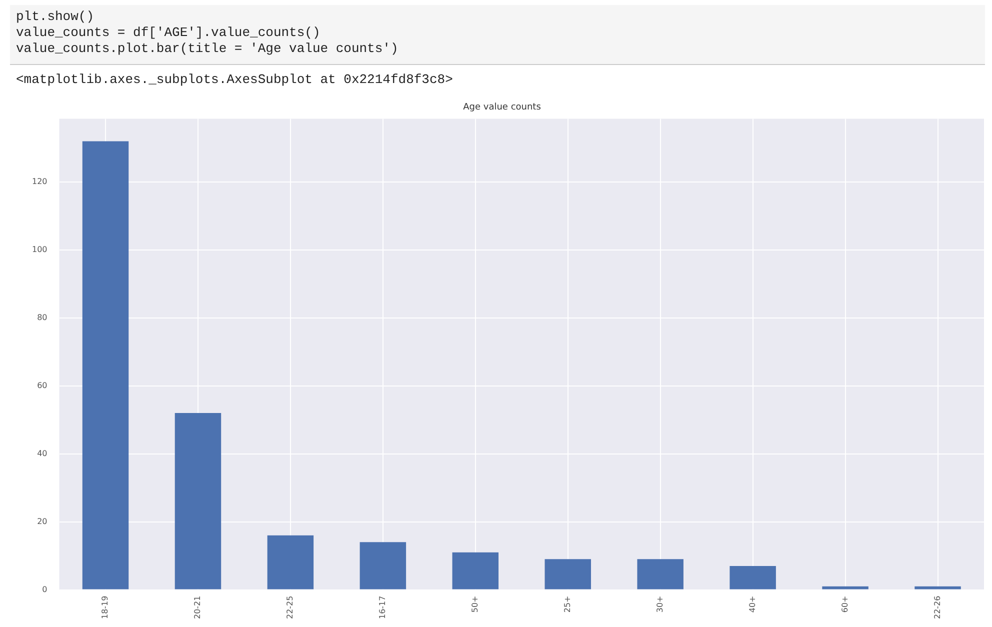  Describe the element at coordinates (475, 604) in the screenshot. I see `x-tick-label: 50+` at that location.